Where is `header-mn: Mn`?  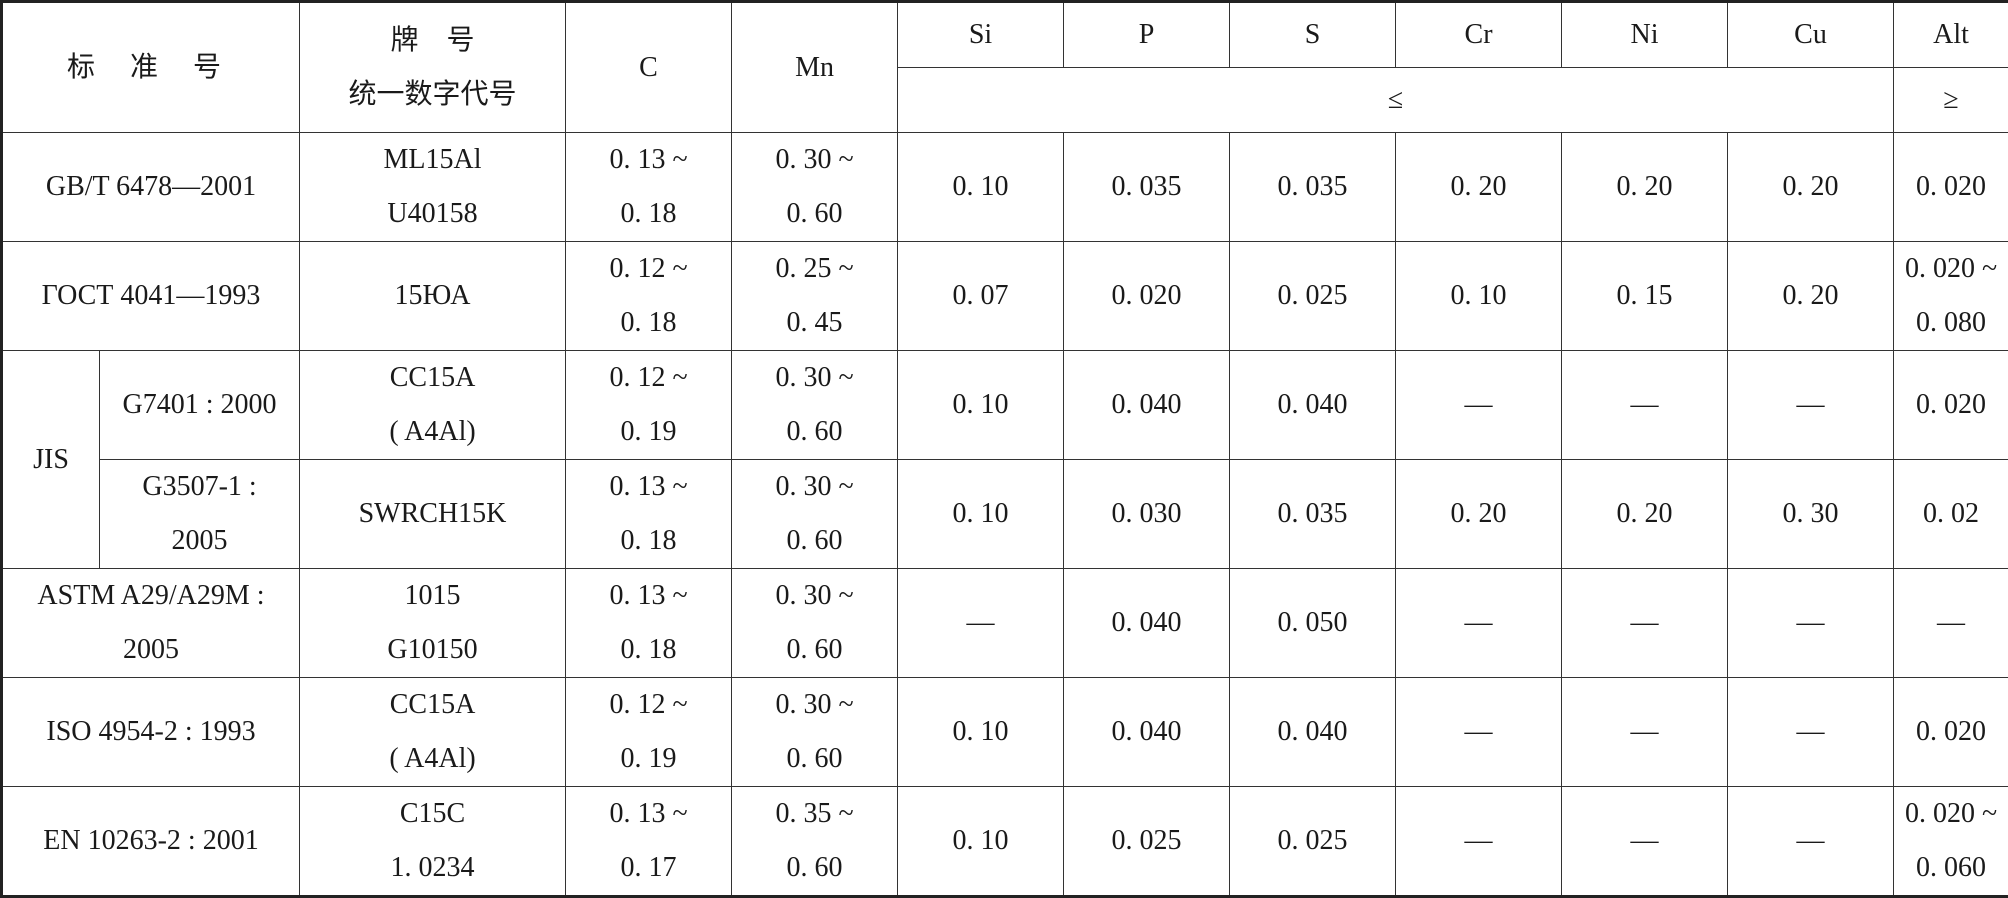 header-mn: Mn is located at coordinates (815, 67).